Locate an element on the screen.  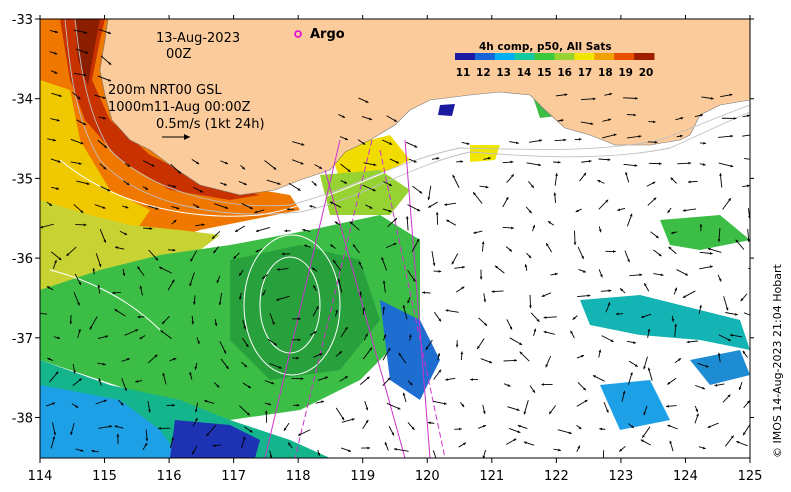
argo-float-marker is located at coordinates (298, 34).